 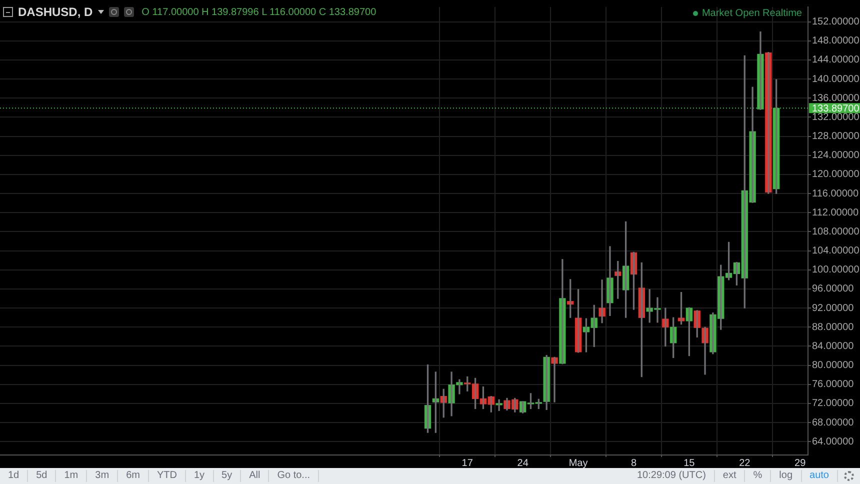 What do you see at coordinates (833, 384) in the screenshot?
I see `y-tick-label: 76.00000` at bounding box center [833, 384].